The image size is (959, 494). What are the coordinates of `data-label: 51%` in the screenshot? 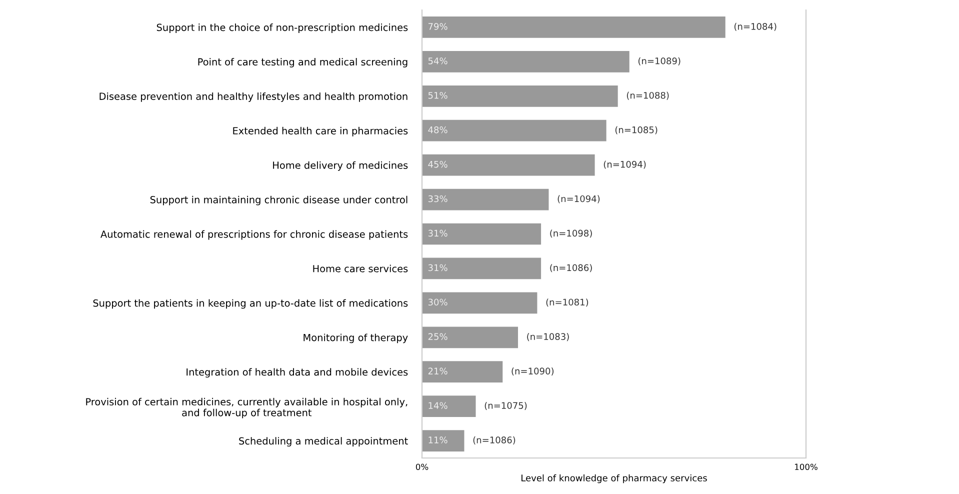 It's located at (438, 95).